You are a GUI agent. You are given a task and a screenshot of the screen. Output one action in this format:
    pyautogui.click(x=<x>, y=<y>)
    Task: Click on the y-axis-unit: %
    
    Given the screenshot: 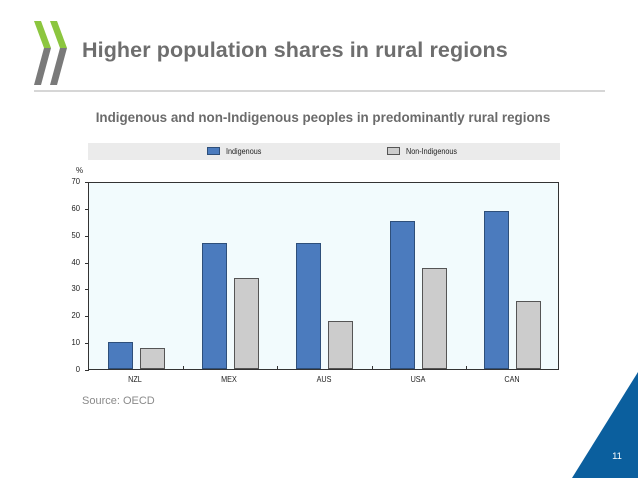 What is the action you would take?
    pyautogui.click(x=80, y=170)
    